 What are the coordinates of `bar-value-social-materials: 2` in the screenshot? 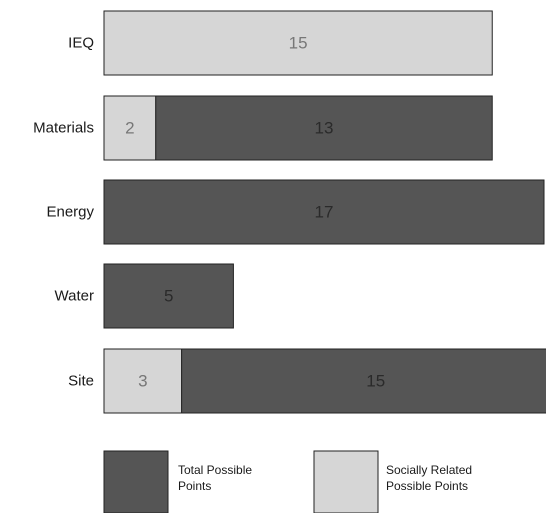 It's located at (129, 128).